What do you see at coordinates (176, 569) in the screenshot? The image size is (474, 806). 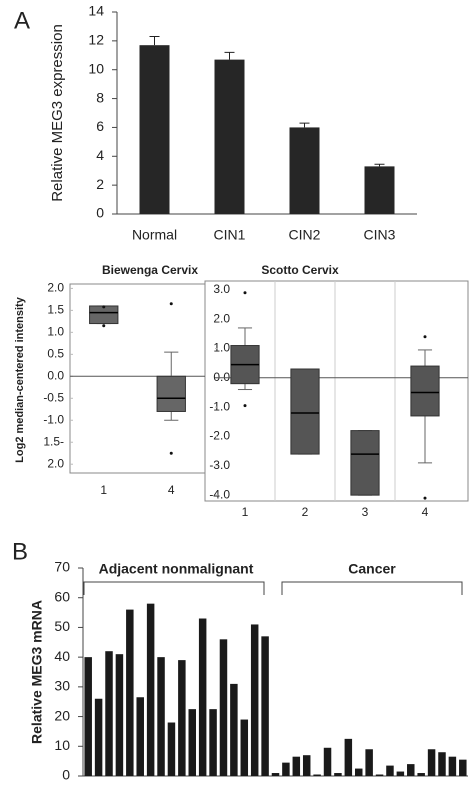 I see `annotation: Adjacent nonmalignant` at bounding box center [176, 569].